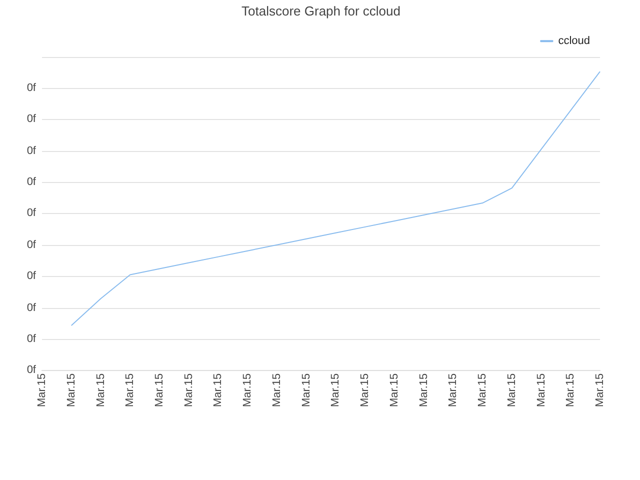 This screenshot has width=640, height=480. I want to click on chart-title: Totalscore Graph for ccloud, so click(321, 10).